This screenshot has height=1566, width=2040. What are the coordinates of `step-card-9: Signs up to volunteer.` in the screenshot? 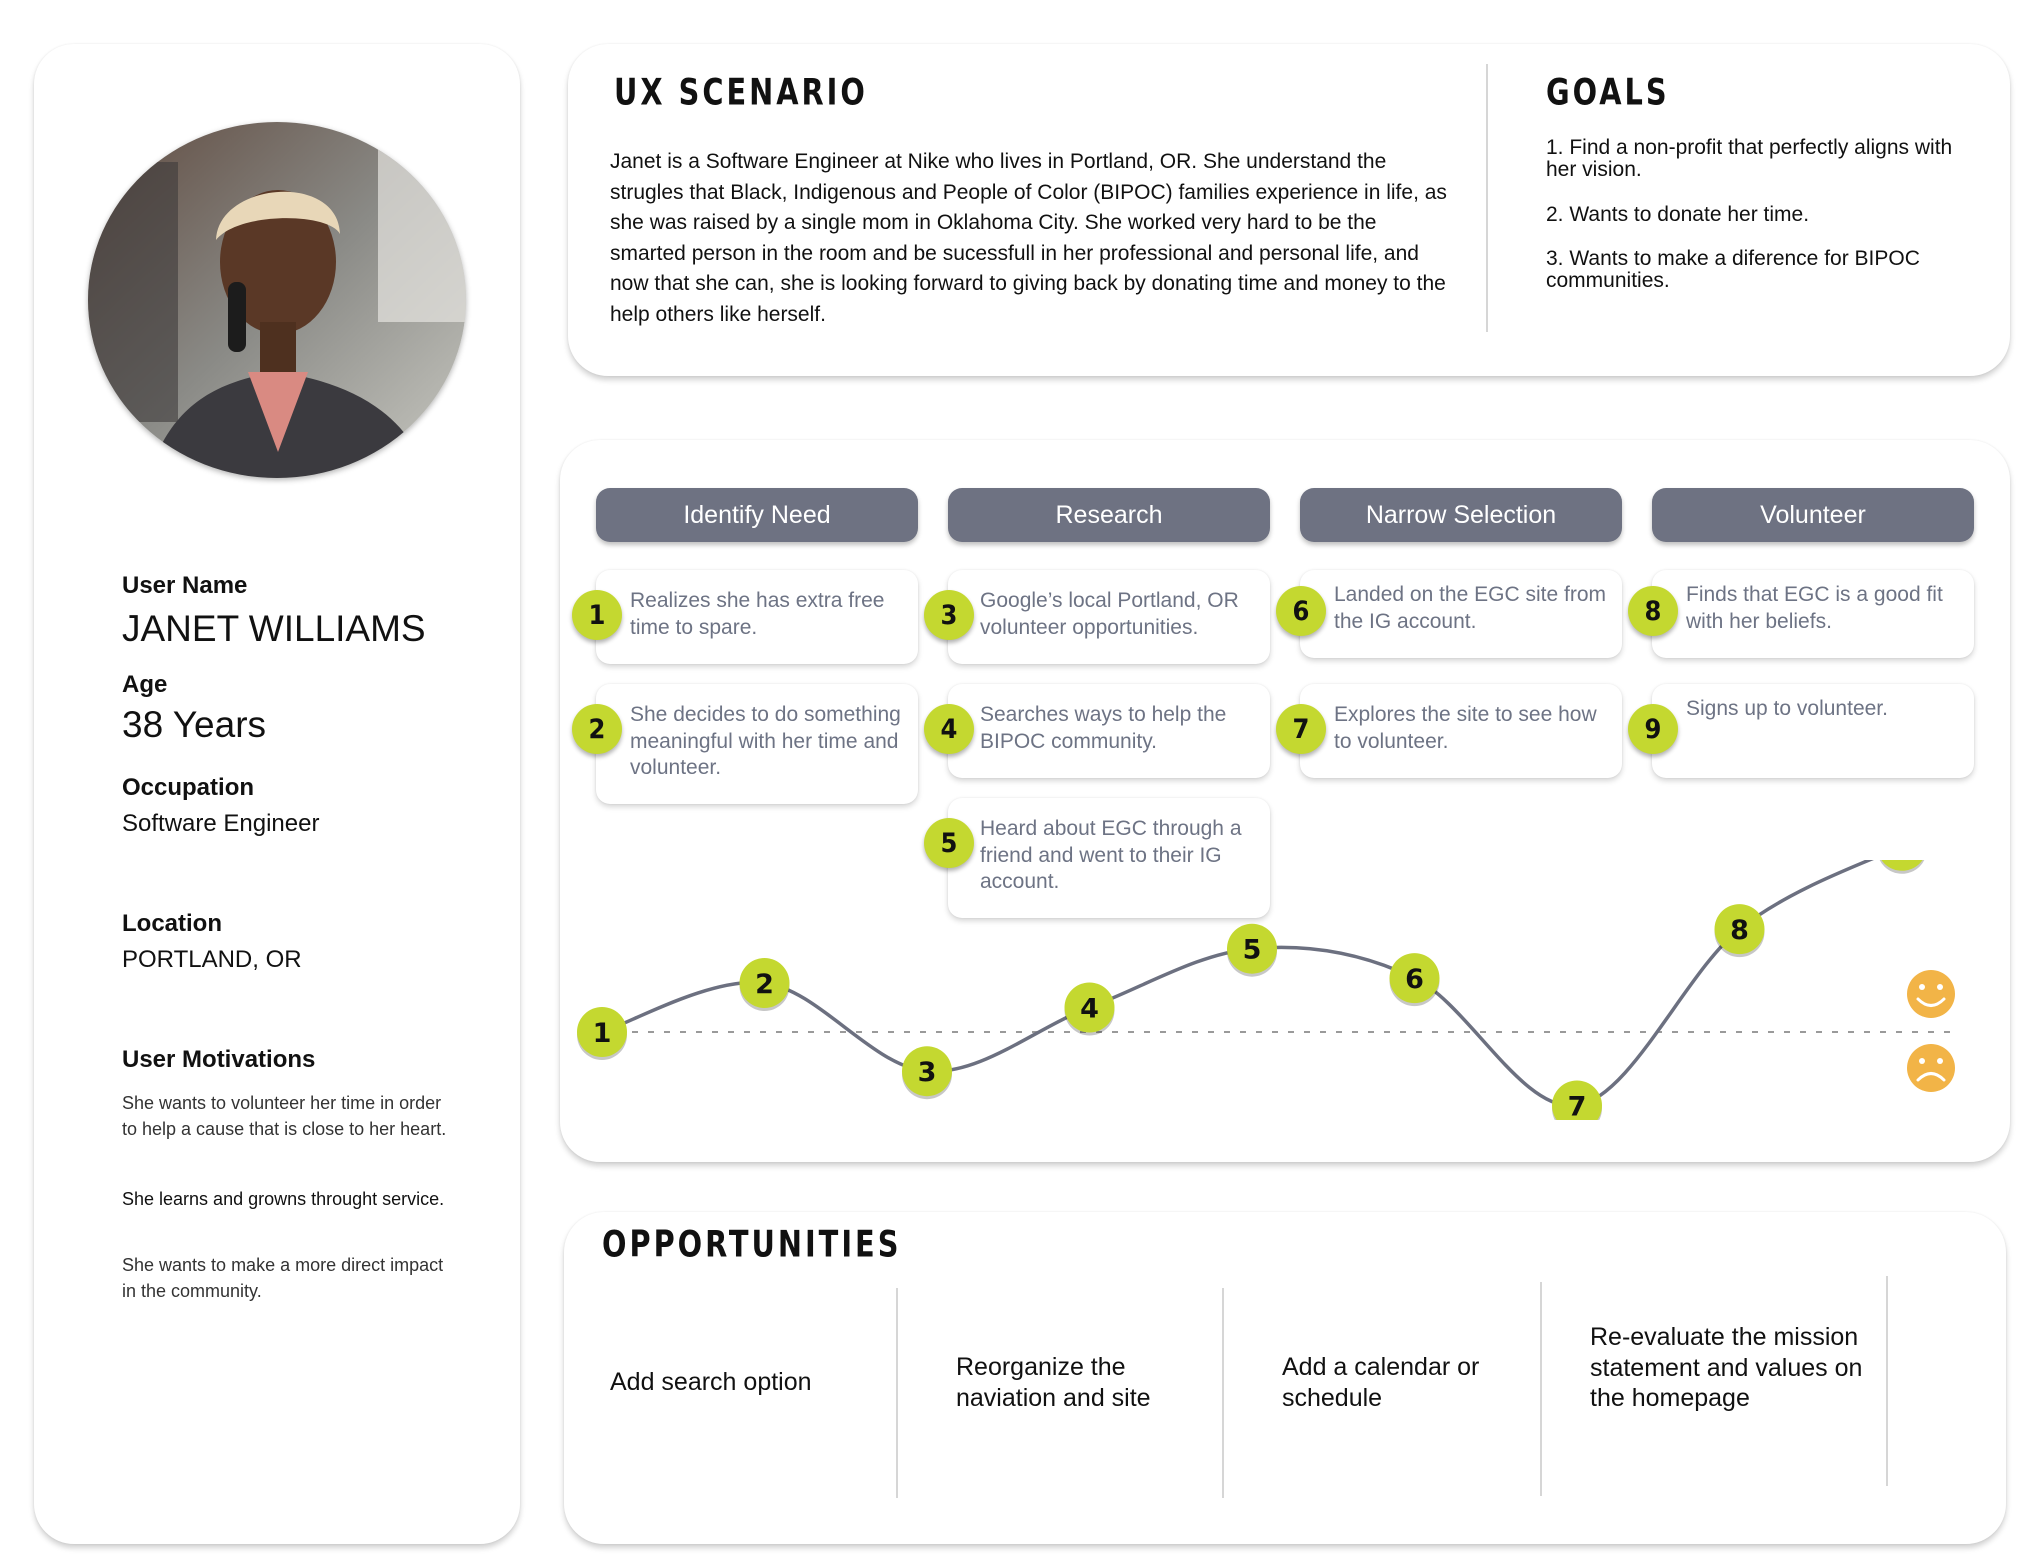 It's located at (1813, 731).